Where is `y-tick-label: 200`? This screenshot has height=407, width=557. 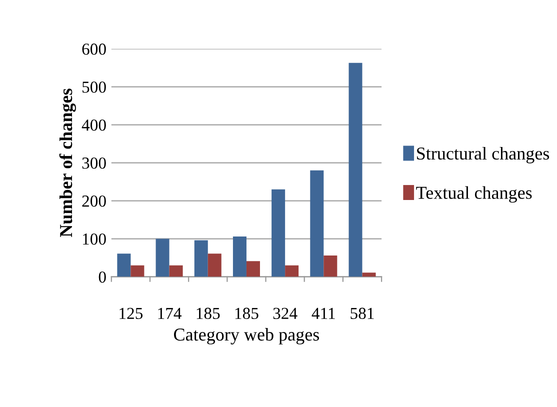 y-tick-label: 200 is located at coordinates (94, 201).